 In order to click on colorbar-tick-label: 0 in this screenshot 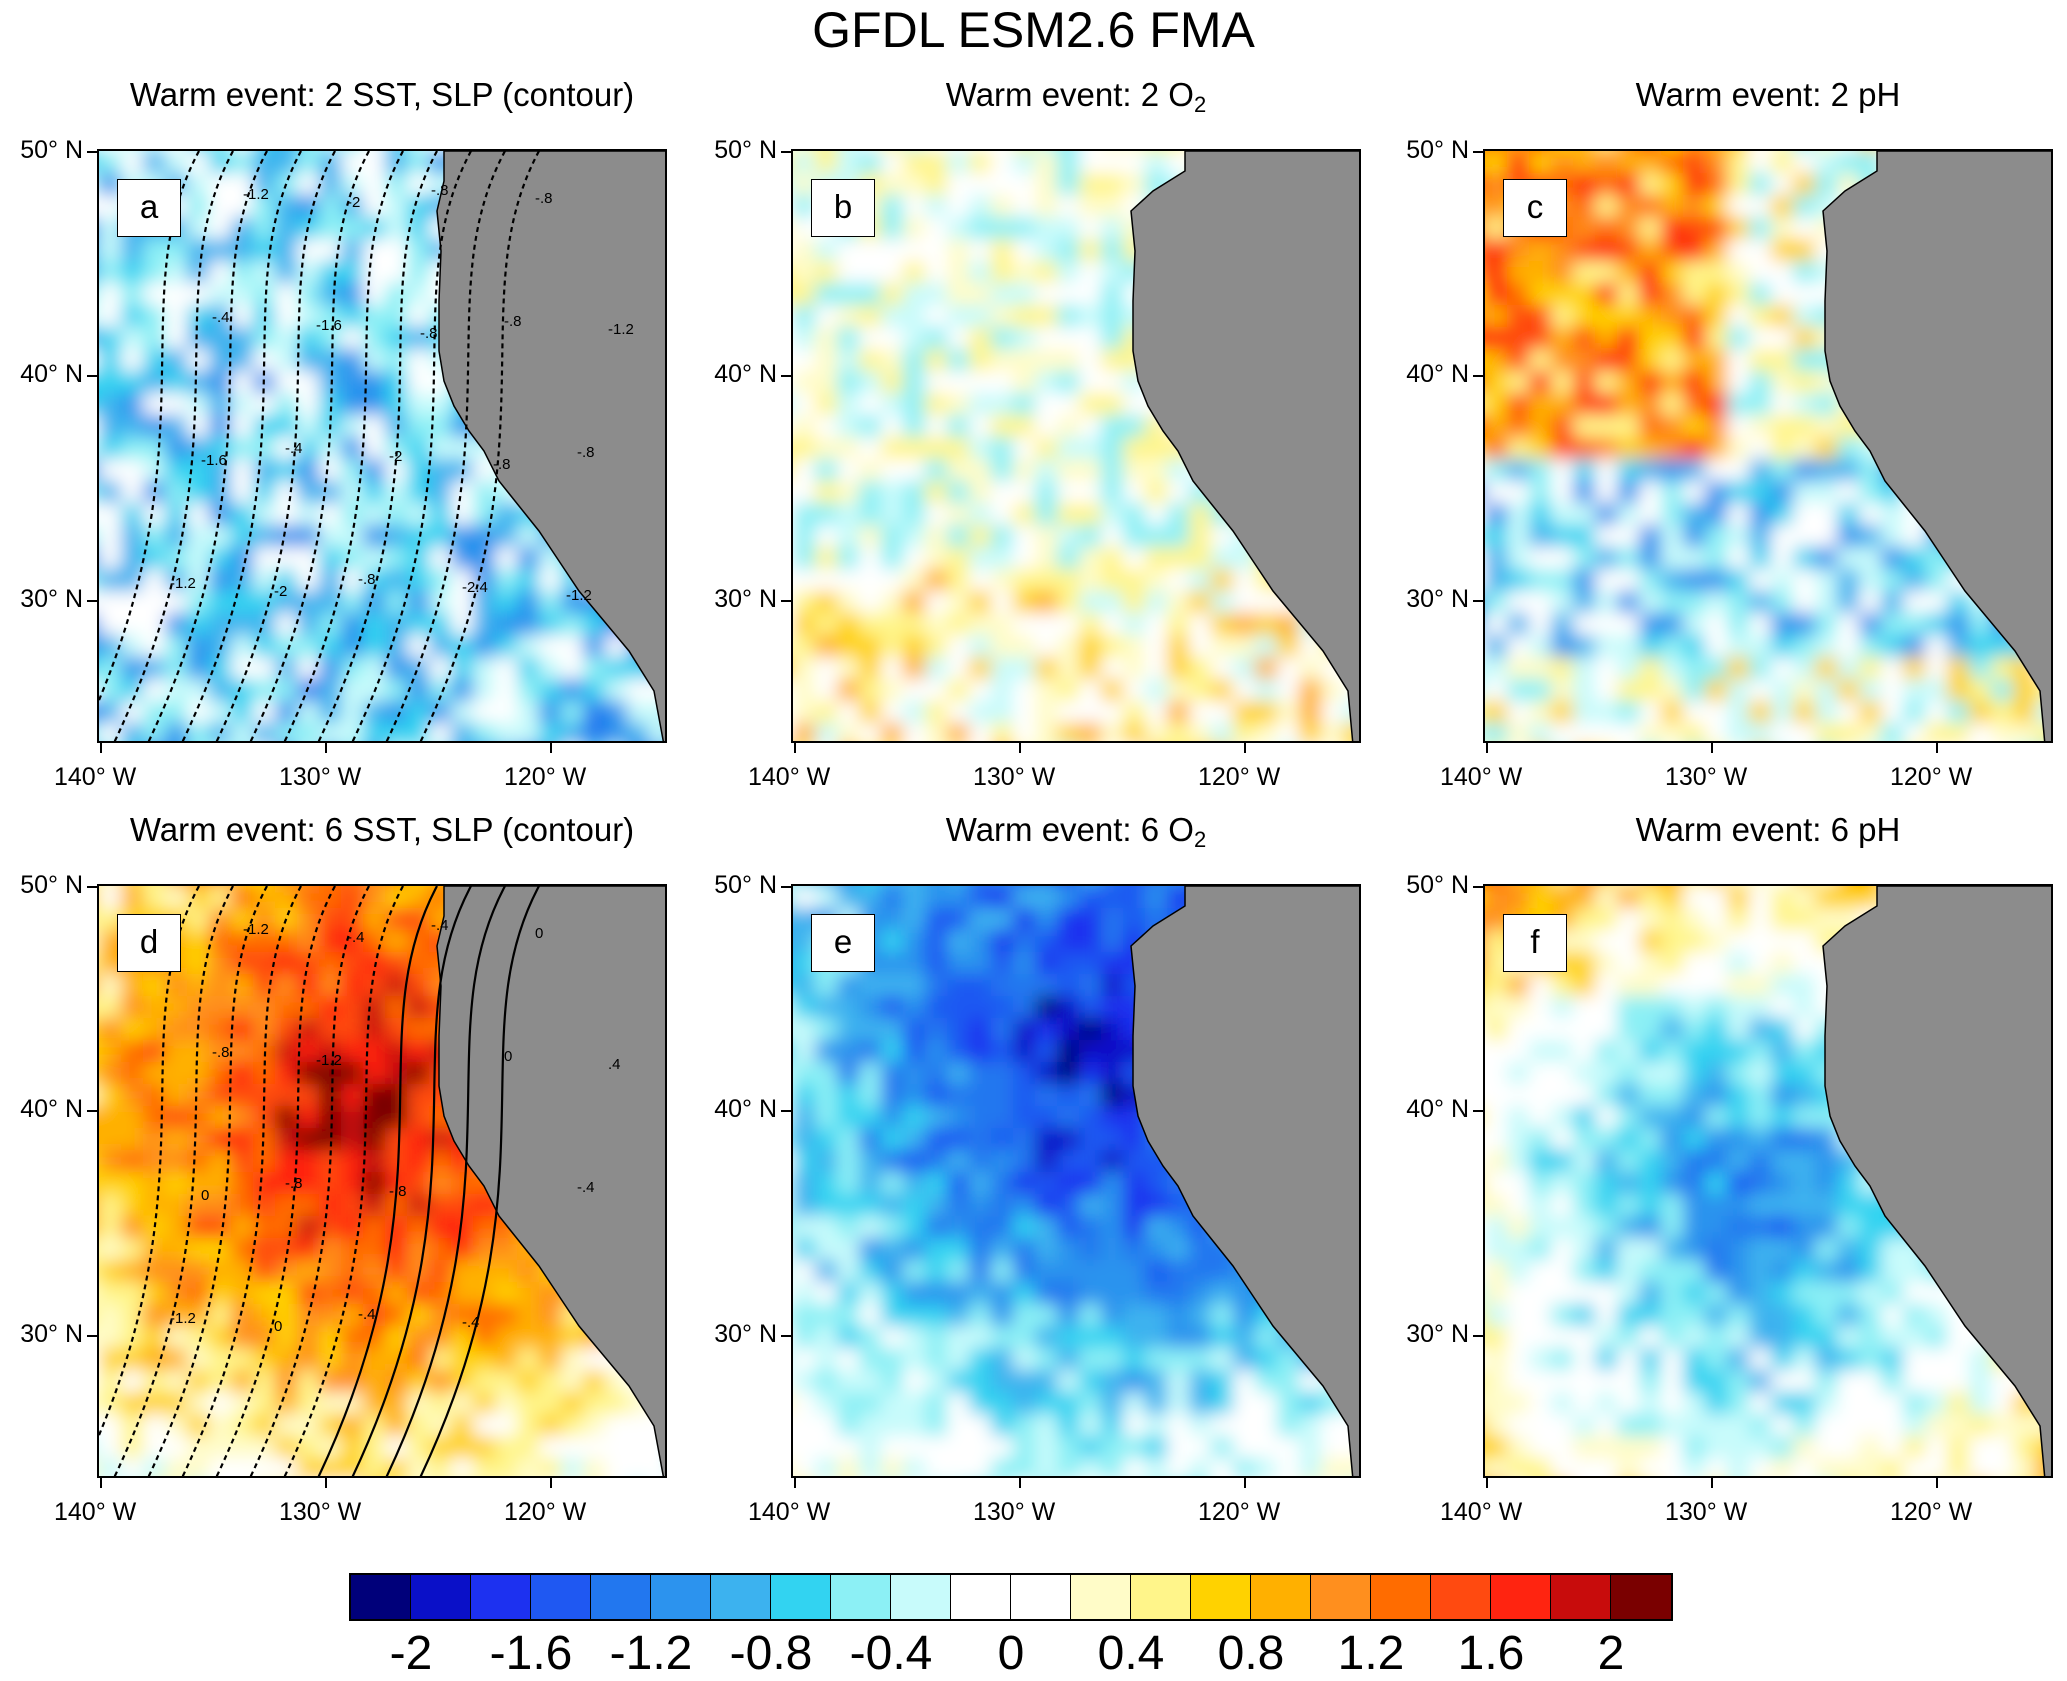, I will do `click(1011, 1653)`.